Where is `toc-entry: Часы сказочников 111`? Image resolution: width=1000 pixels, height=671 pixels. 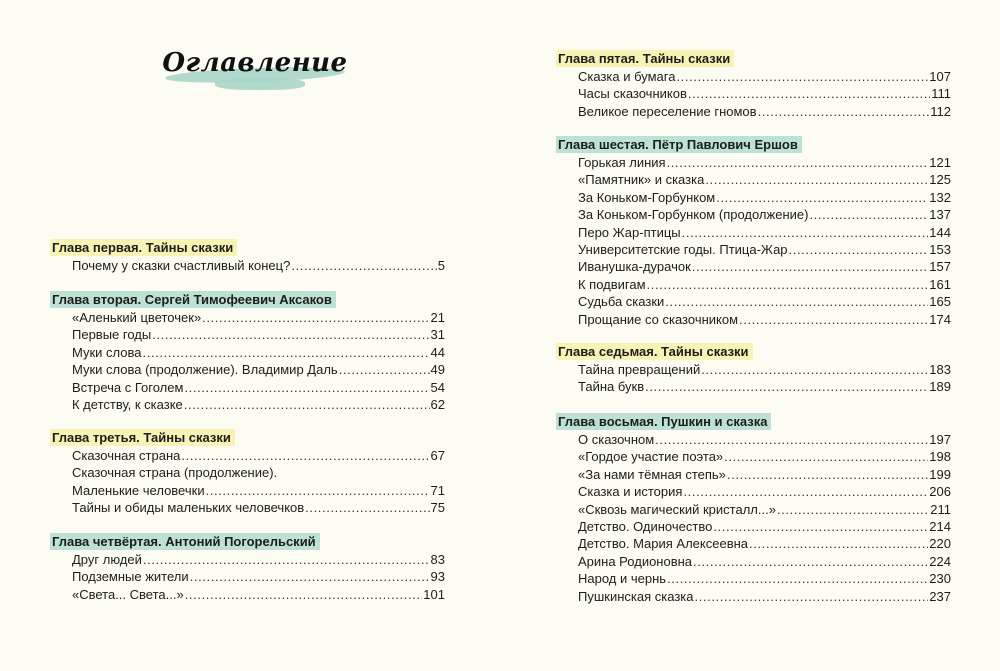 toc-entry: Часы сказочников 111 is located at coordinates (764, 93).